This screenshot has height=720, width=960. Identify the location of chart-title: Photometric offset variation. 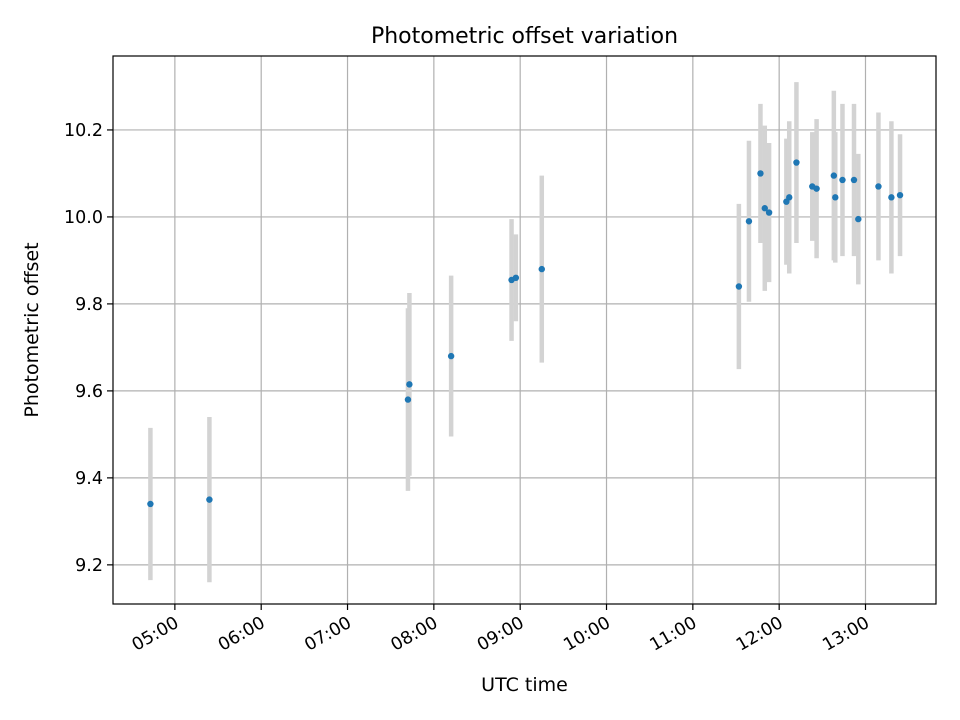
(524, 36).